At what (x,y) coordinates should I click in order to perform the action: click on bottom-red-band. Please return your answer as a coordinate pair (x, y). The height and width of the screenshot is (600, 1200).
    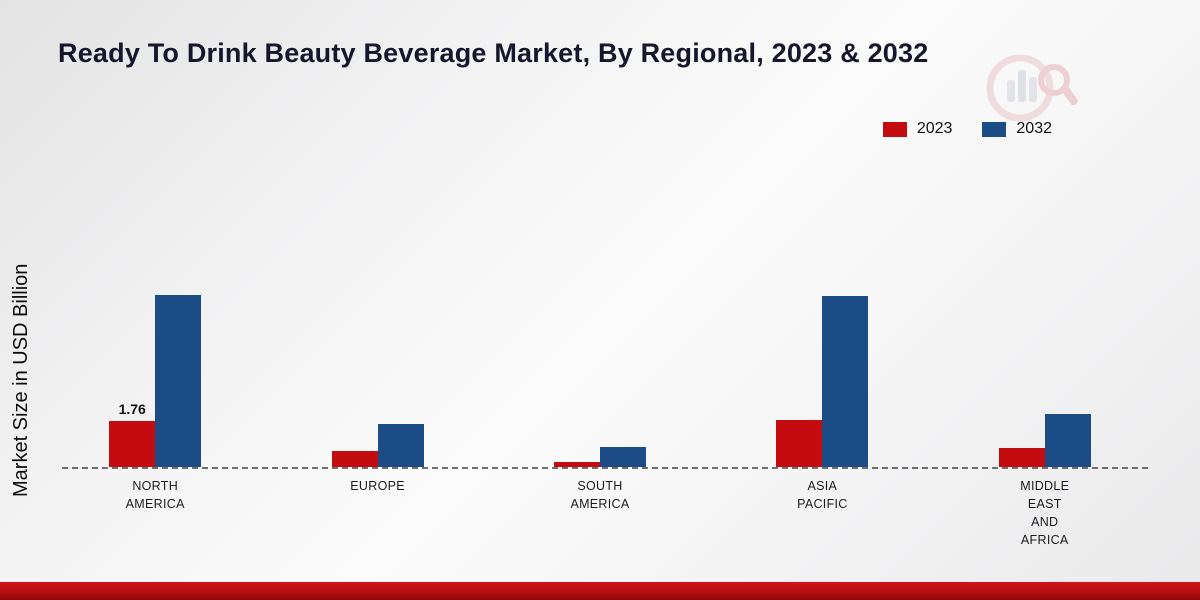
    Looking at the image, I should click on (600, 591).